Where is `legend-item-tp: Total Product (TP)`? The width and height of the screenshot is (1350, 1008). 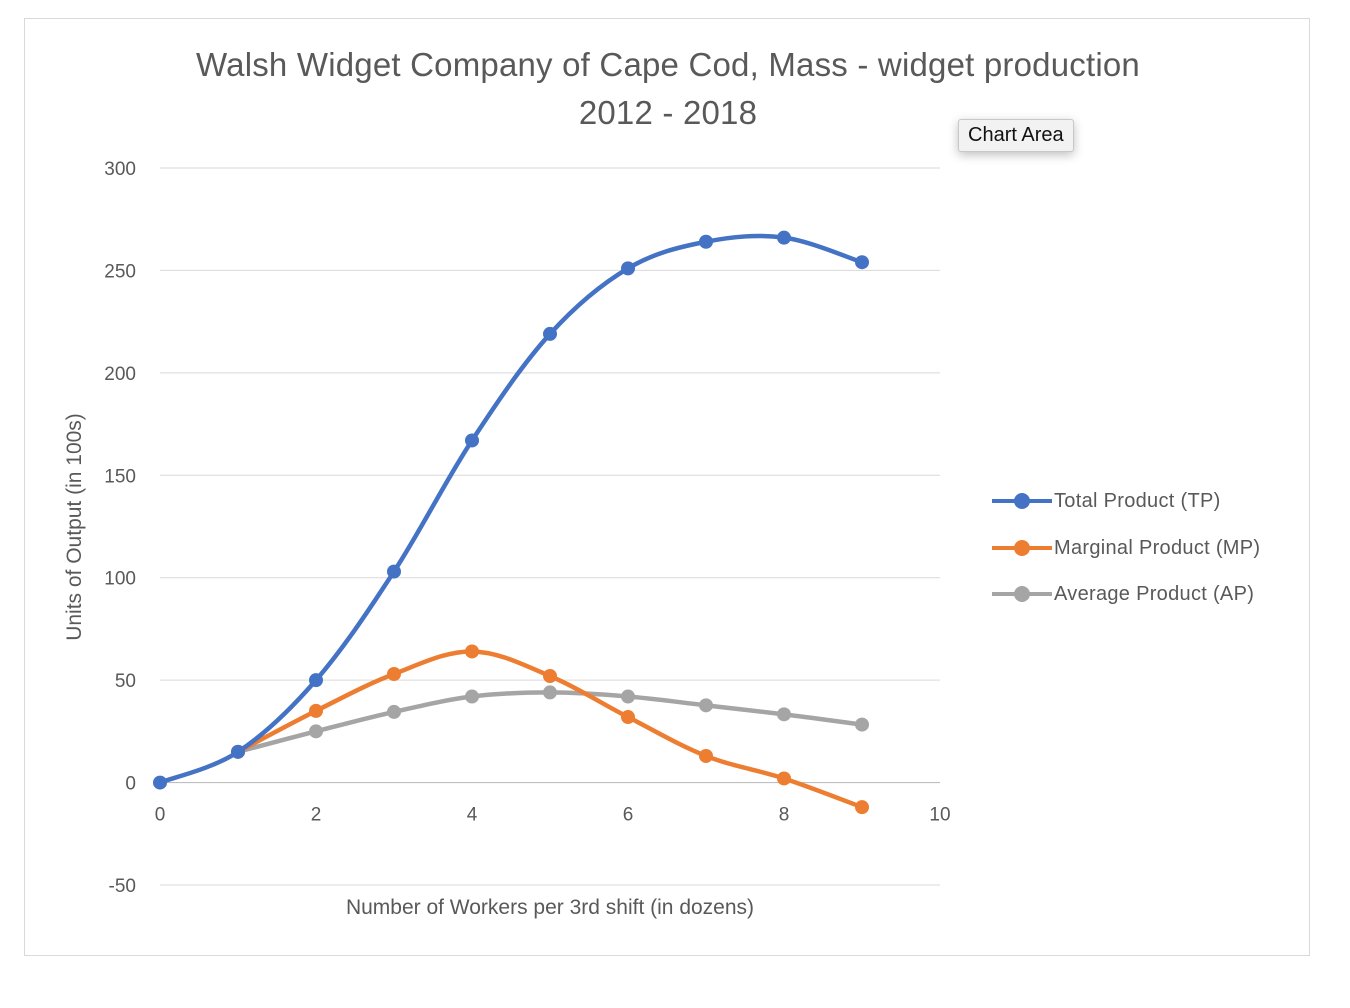
legend-item-tp: Total Product (TP) is located at coordinates (1106, 501).